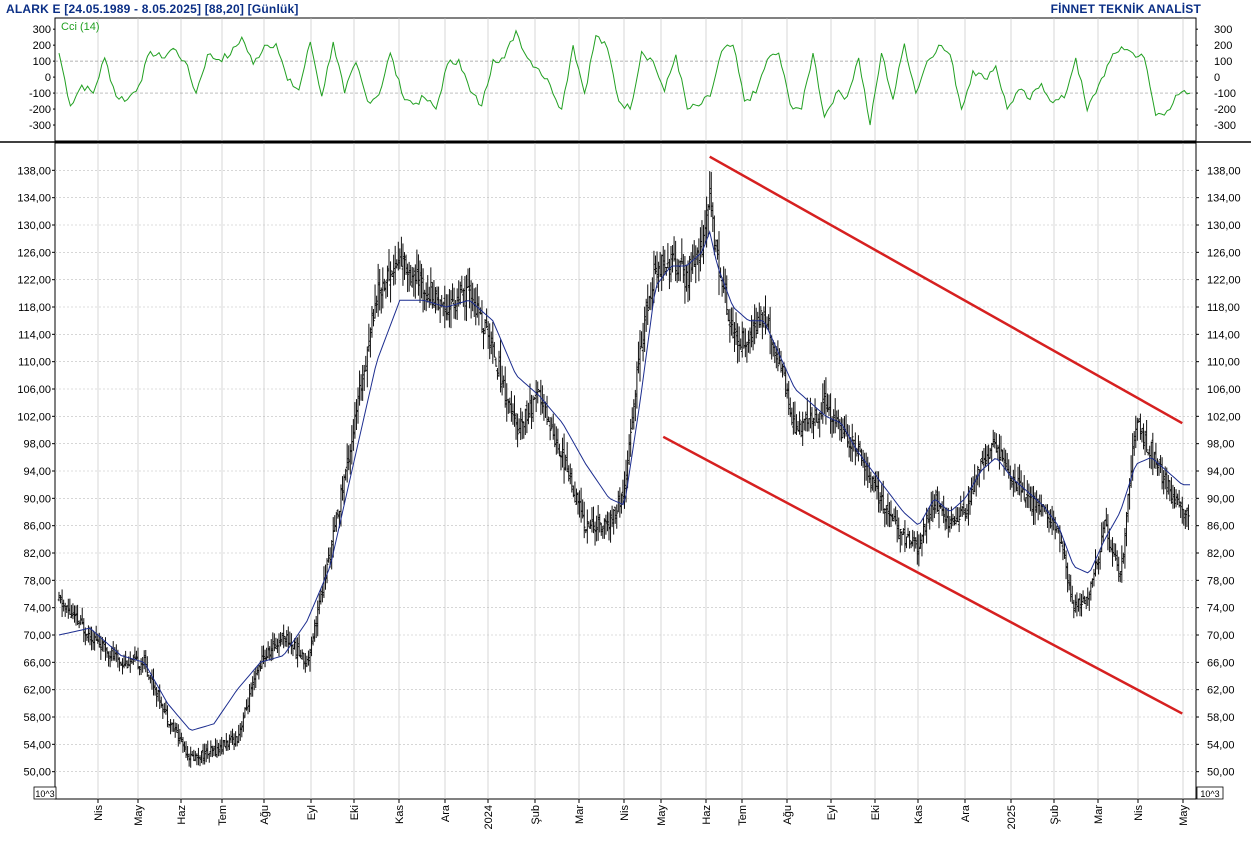 This screenshot has height=846, width=1251. What do you see at coordinates (1225, 94) in the screenshot?
I see `cci-right-tick-label: -100` at bounding box center [1225, 94].